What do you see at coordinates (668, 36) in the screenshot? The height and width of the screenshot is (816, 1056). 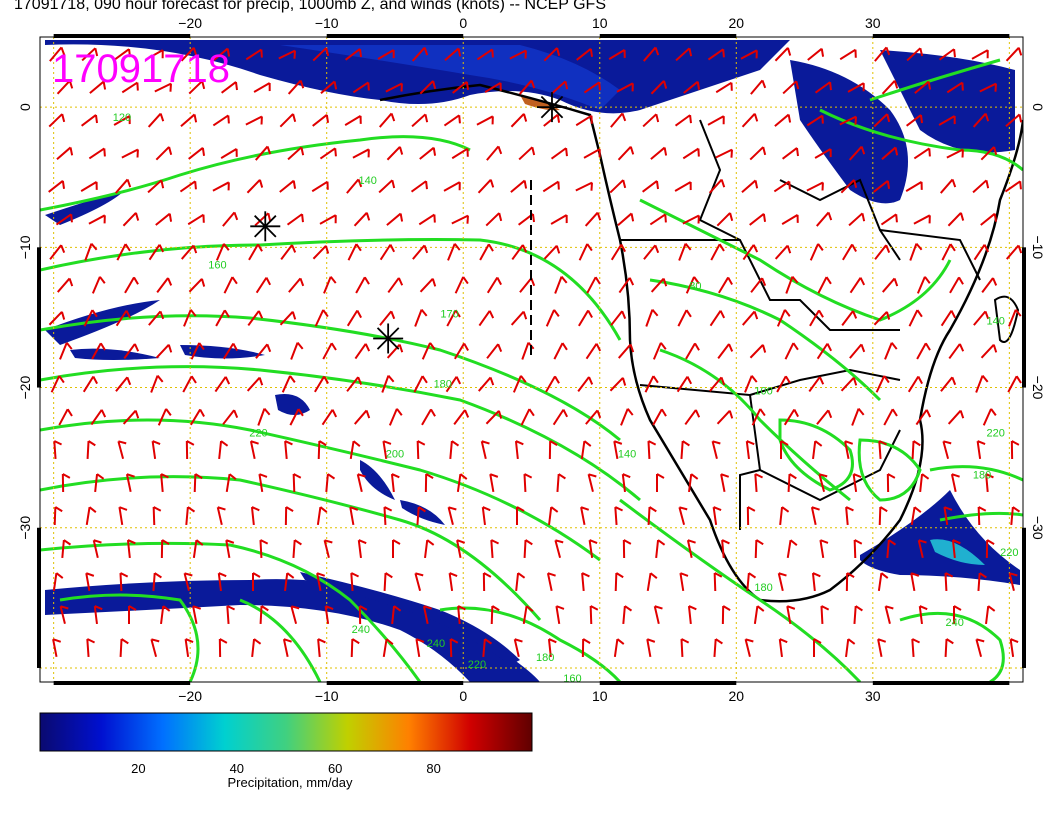 I see `frame-bar-top` at bounding box center [668, 36].